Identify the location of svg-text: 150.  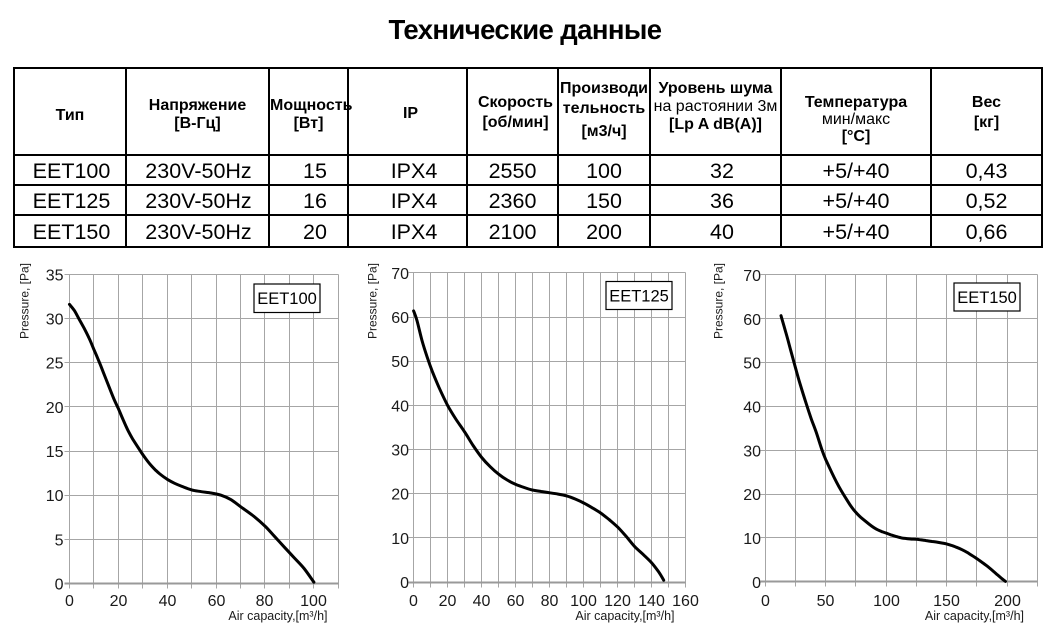
(946, 601).